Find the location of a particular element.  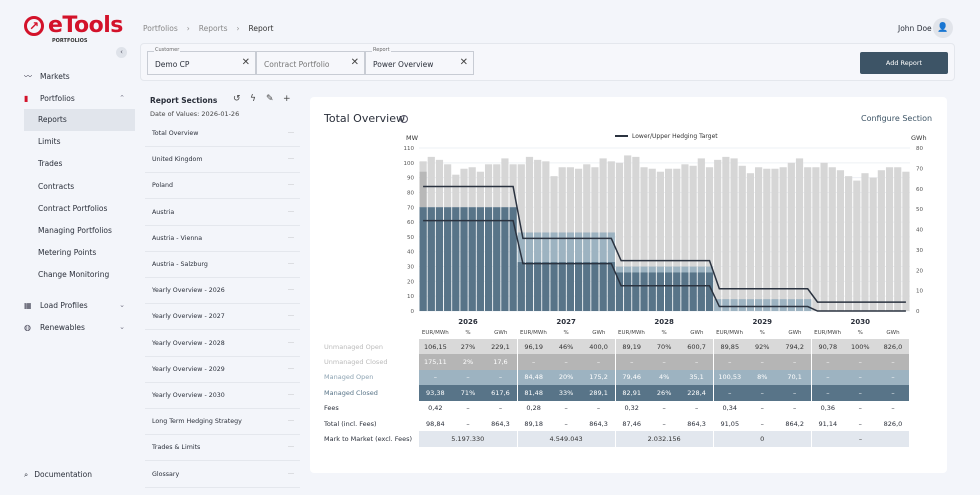

sidebar-subitem-metering-points: Metering Points is located at coordinates (67, 253).